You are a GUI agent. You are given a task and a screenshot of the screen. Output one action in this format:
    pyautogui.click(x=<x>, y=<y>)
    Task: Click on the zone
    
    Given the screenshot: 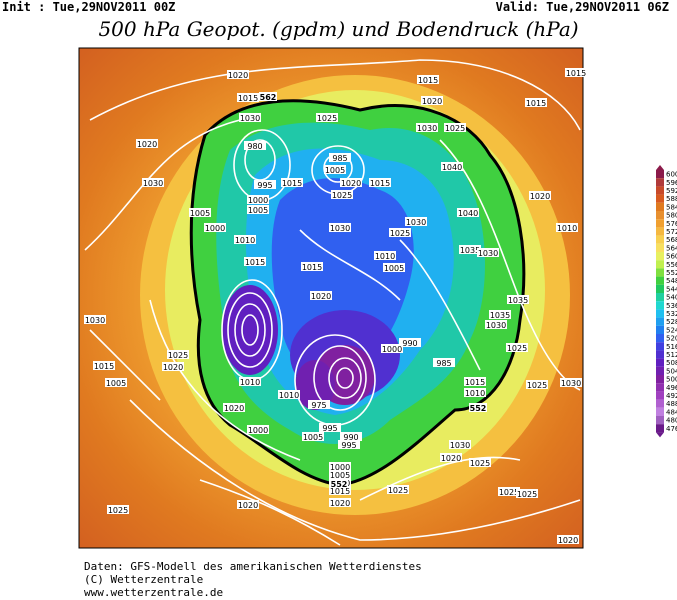 What is the action you would take?
    pyautogui.click(x=250, y=330)
    